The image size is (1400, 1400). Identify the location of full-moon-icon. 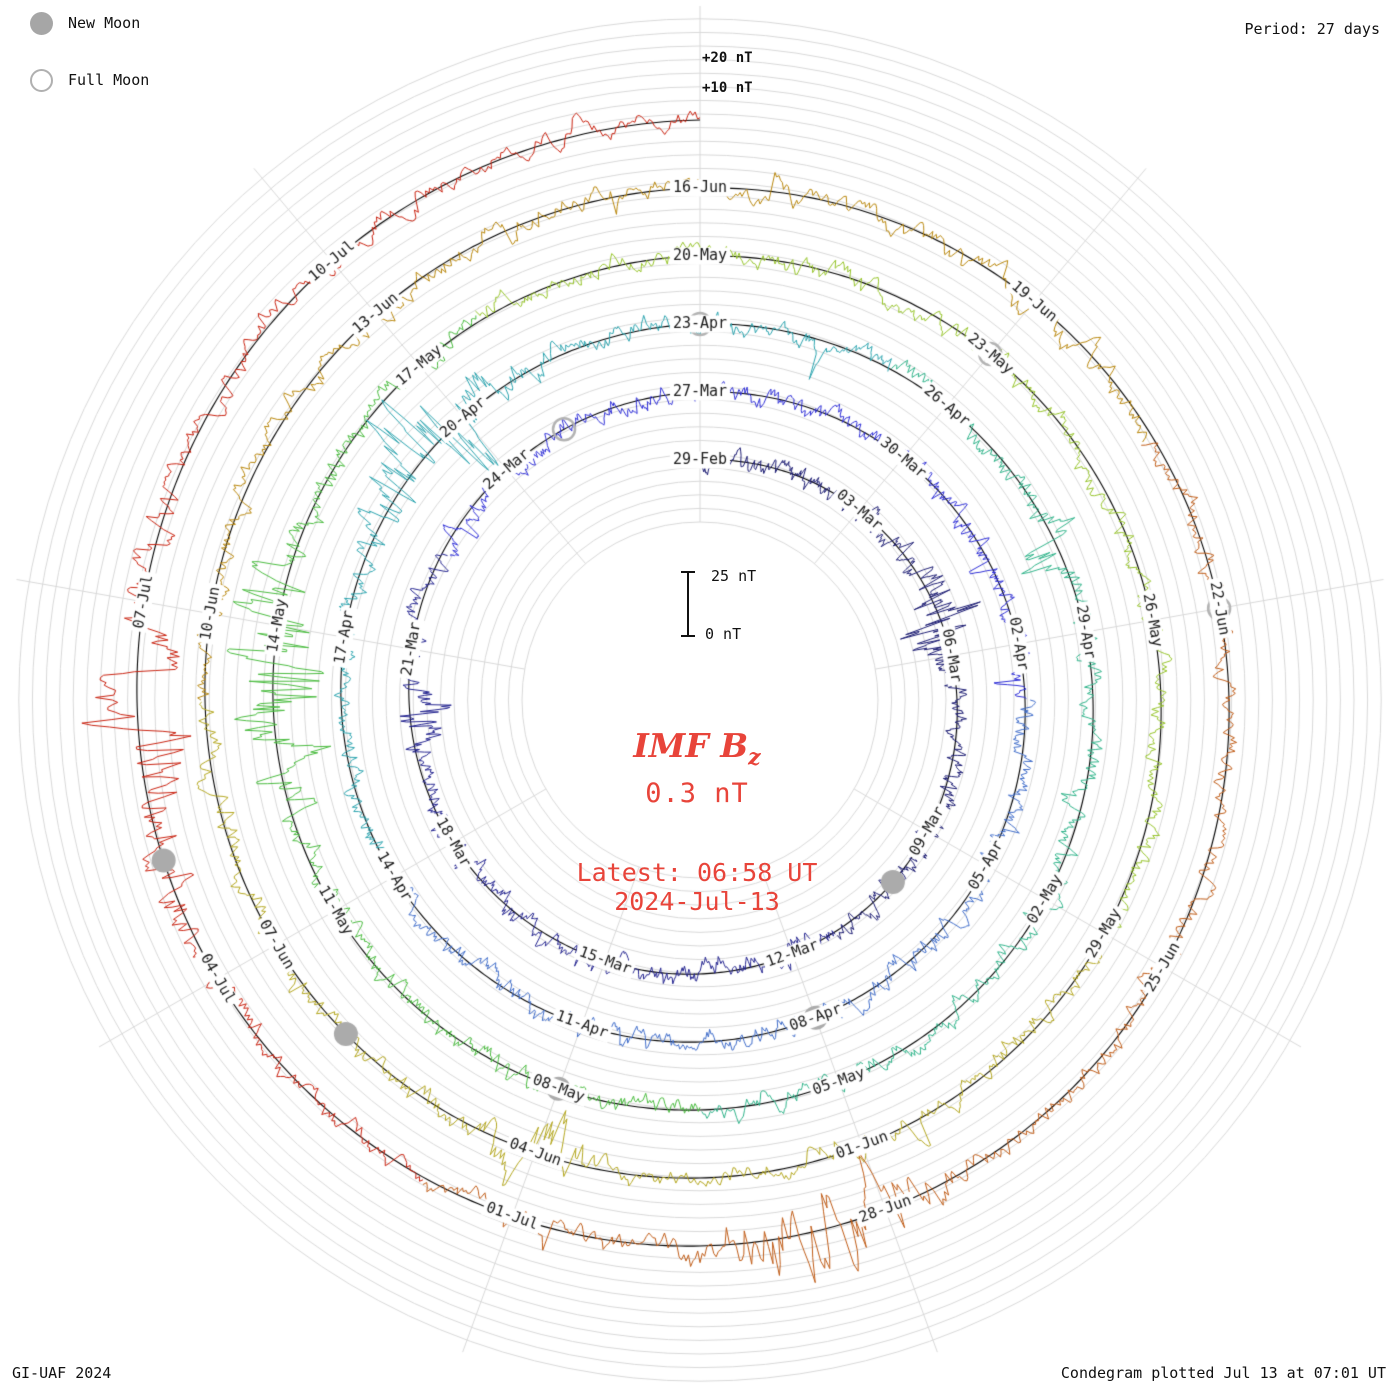
(41, 80).